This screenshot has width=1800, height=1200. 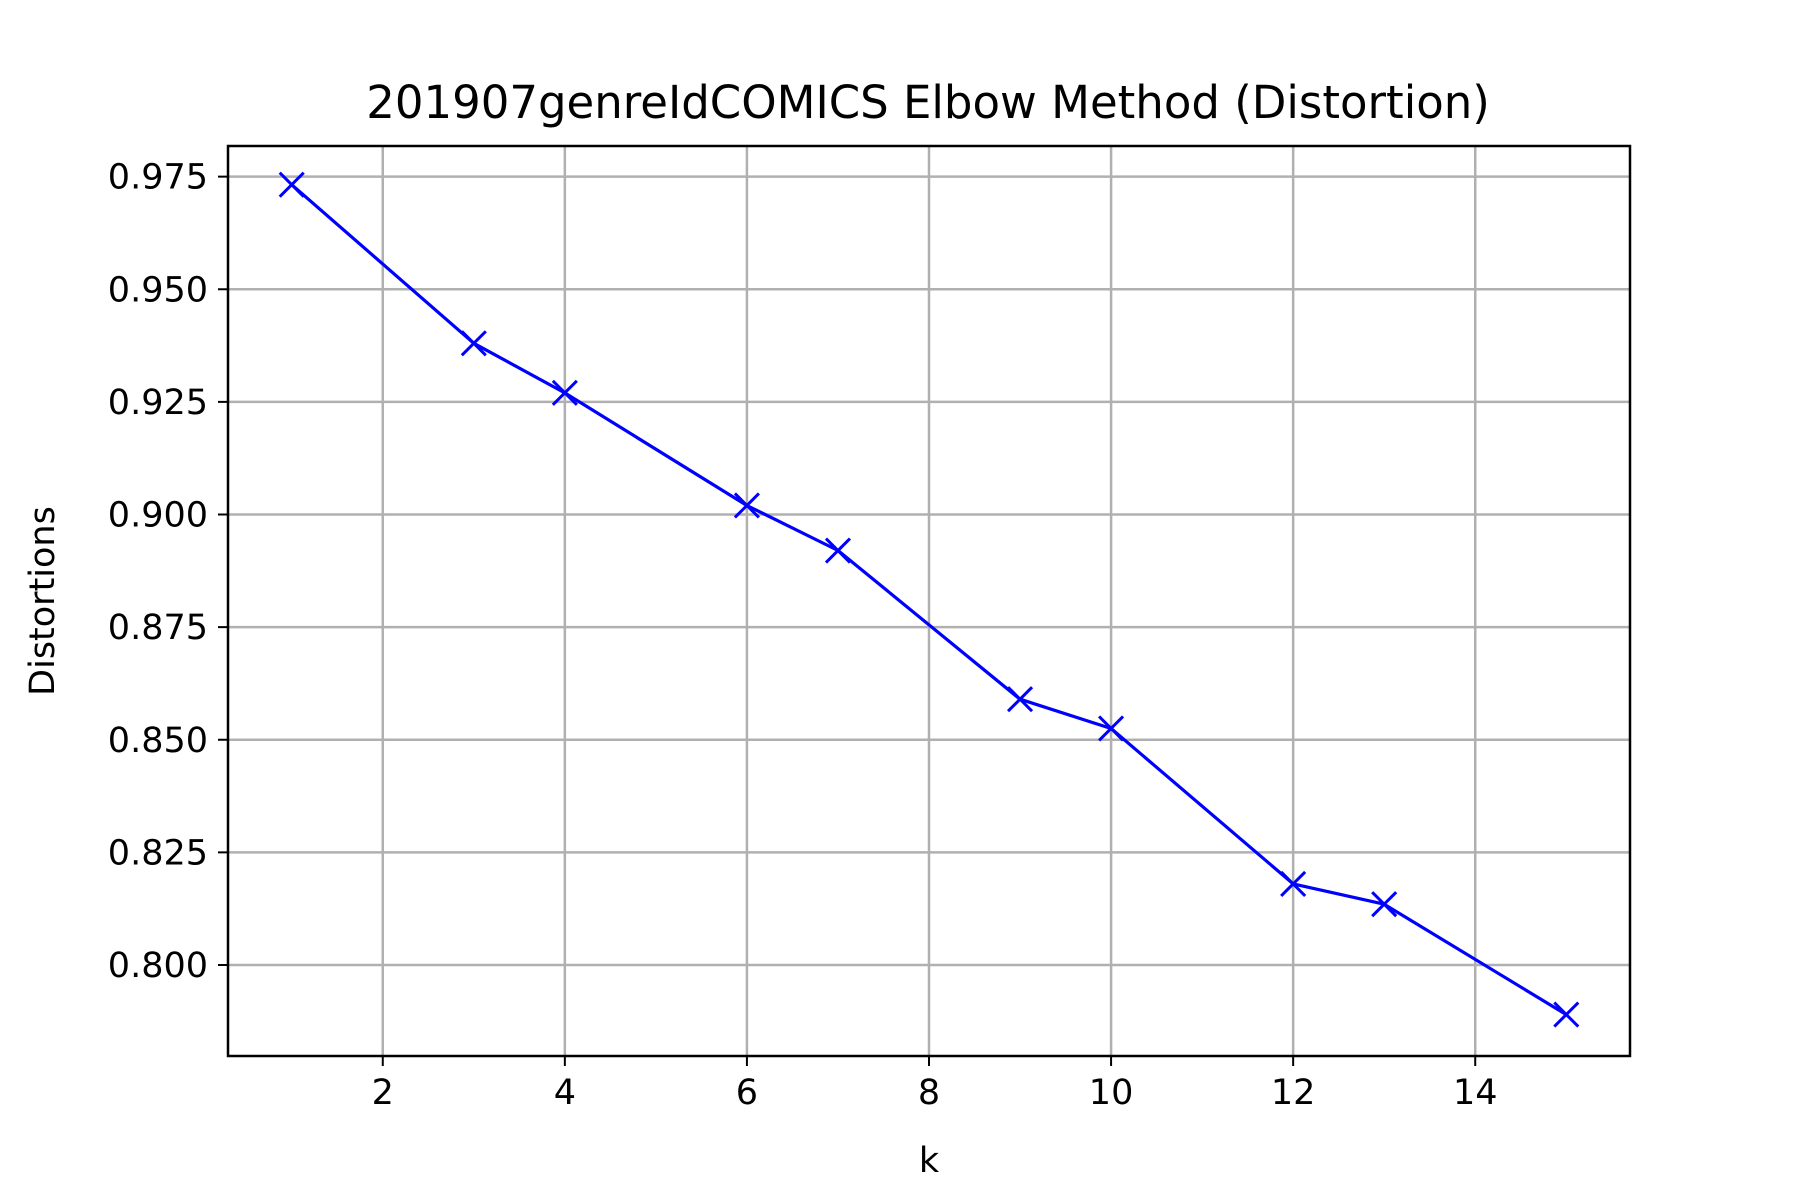 What do you see at coordinates (158, 741) in the screenshot?
I see `y-tick-label: 0.850` at bounding box center [158, 741].